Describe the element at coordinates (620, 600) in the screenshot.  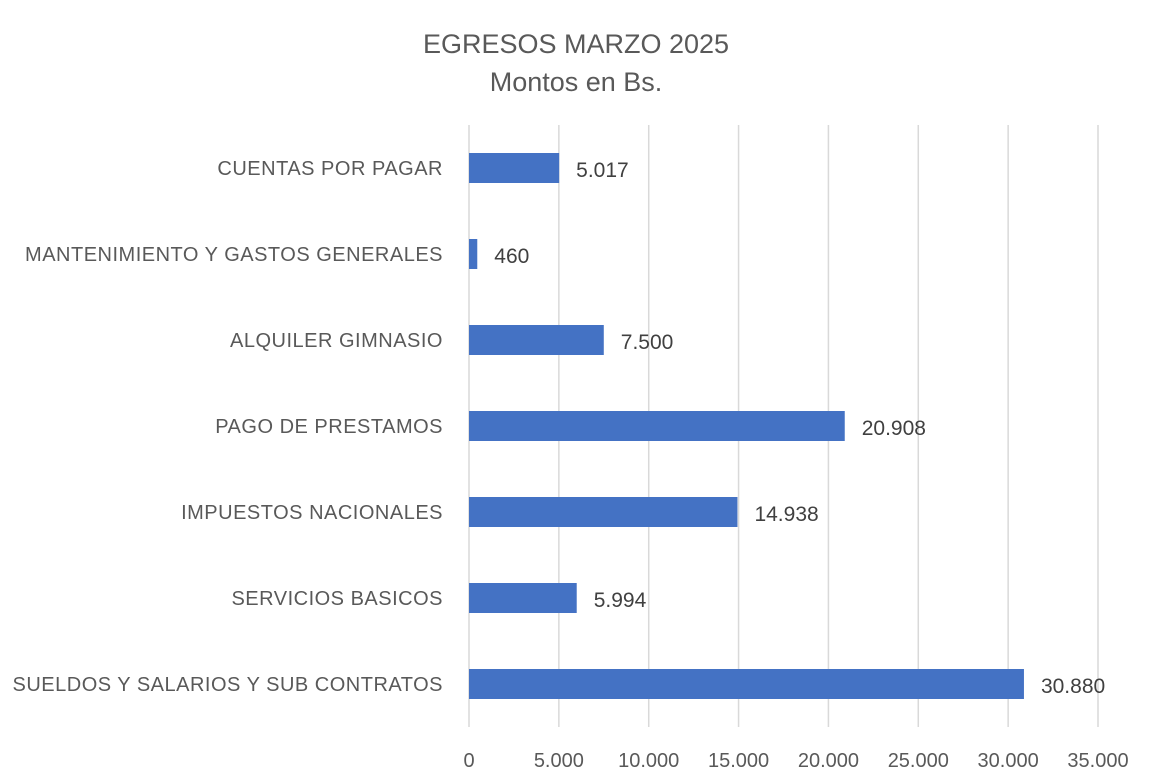
I see `data-label: 5.994` at that location.